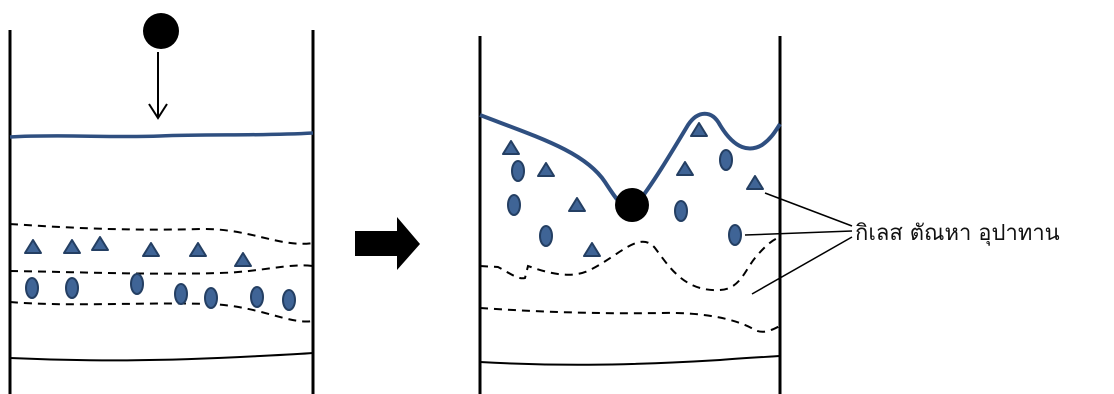 The image size is (1114, 394). Describe the element at coordinates (798, 243) in the screenshot. I see `callout-lines` at that location.